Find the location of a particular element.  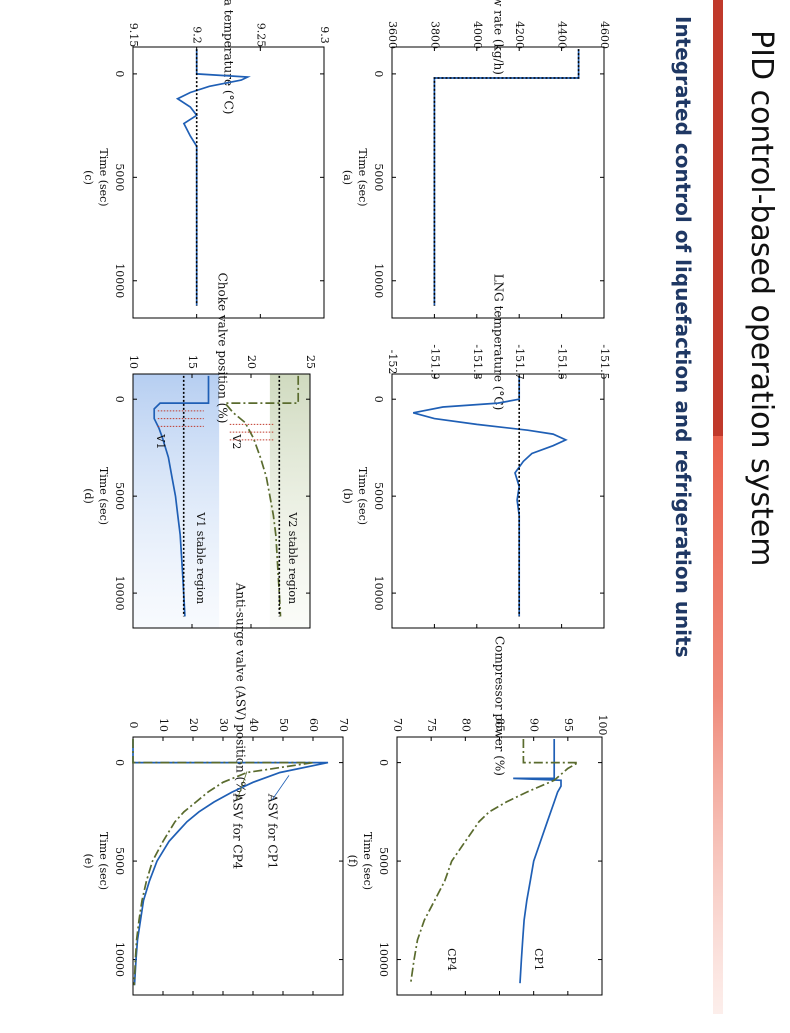

ytick-label-wrap: 70 is located at coordinates (343, 725).